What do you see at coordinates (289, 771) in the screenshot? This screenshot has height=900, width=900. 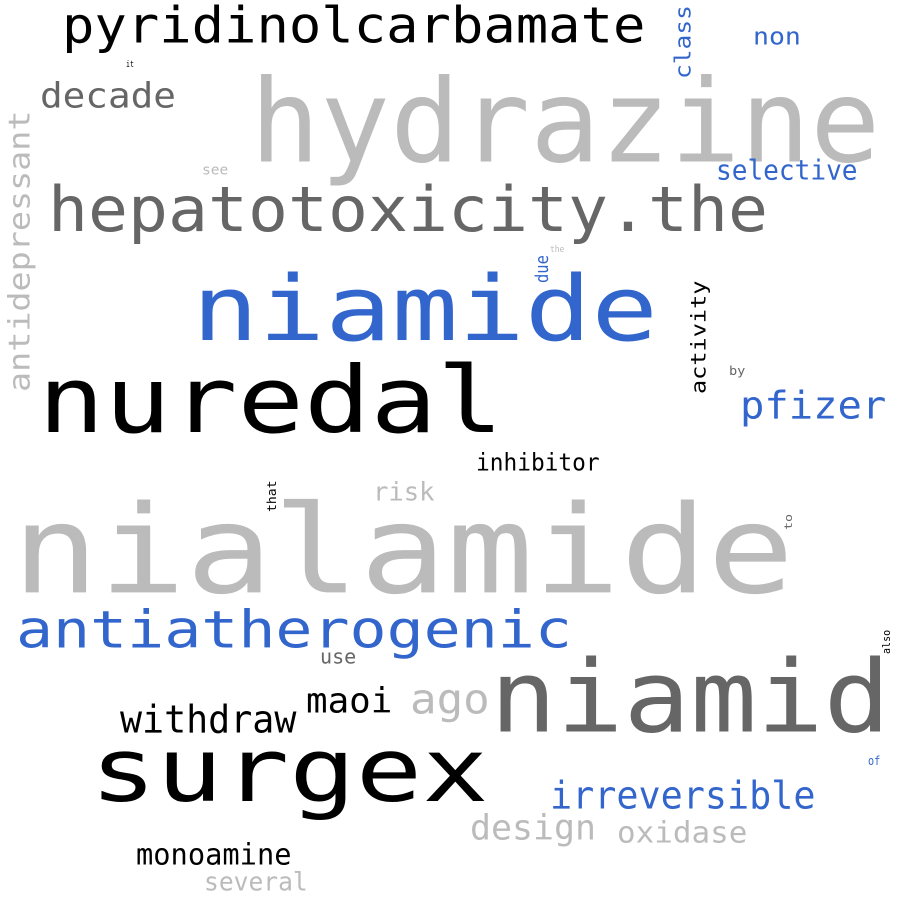 I see `word-surgex: surgex` at bounding box center [289, 771].